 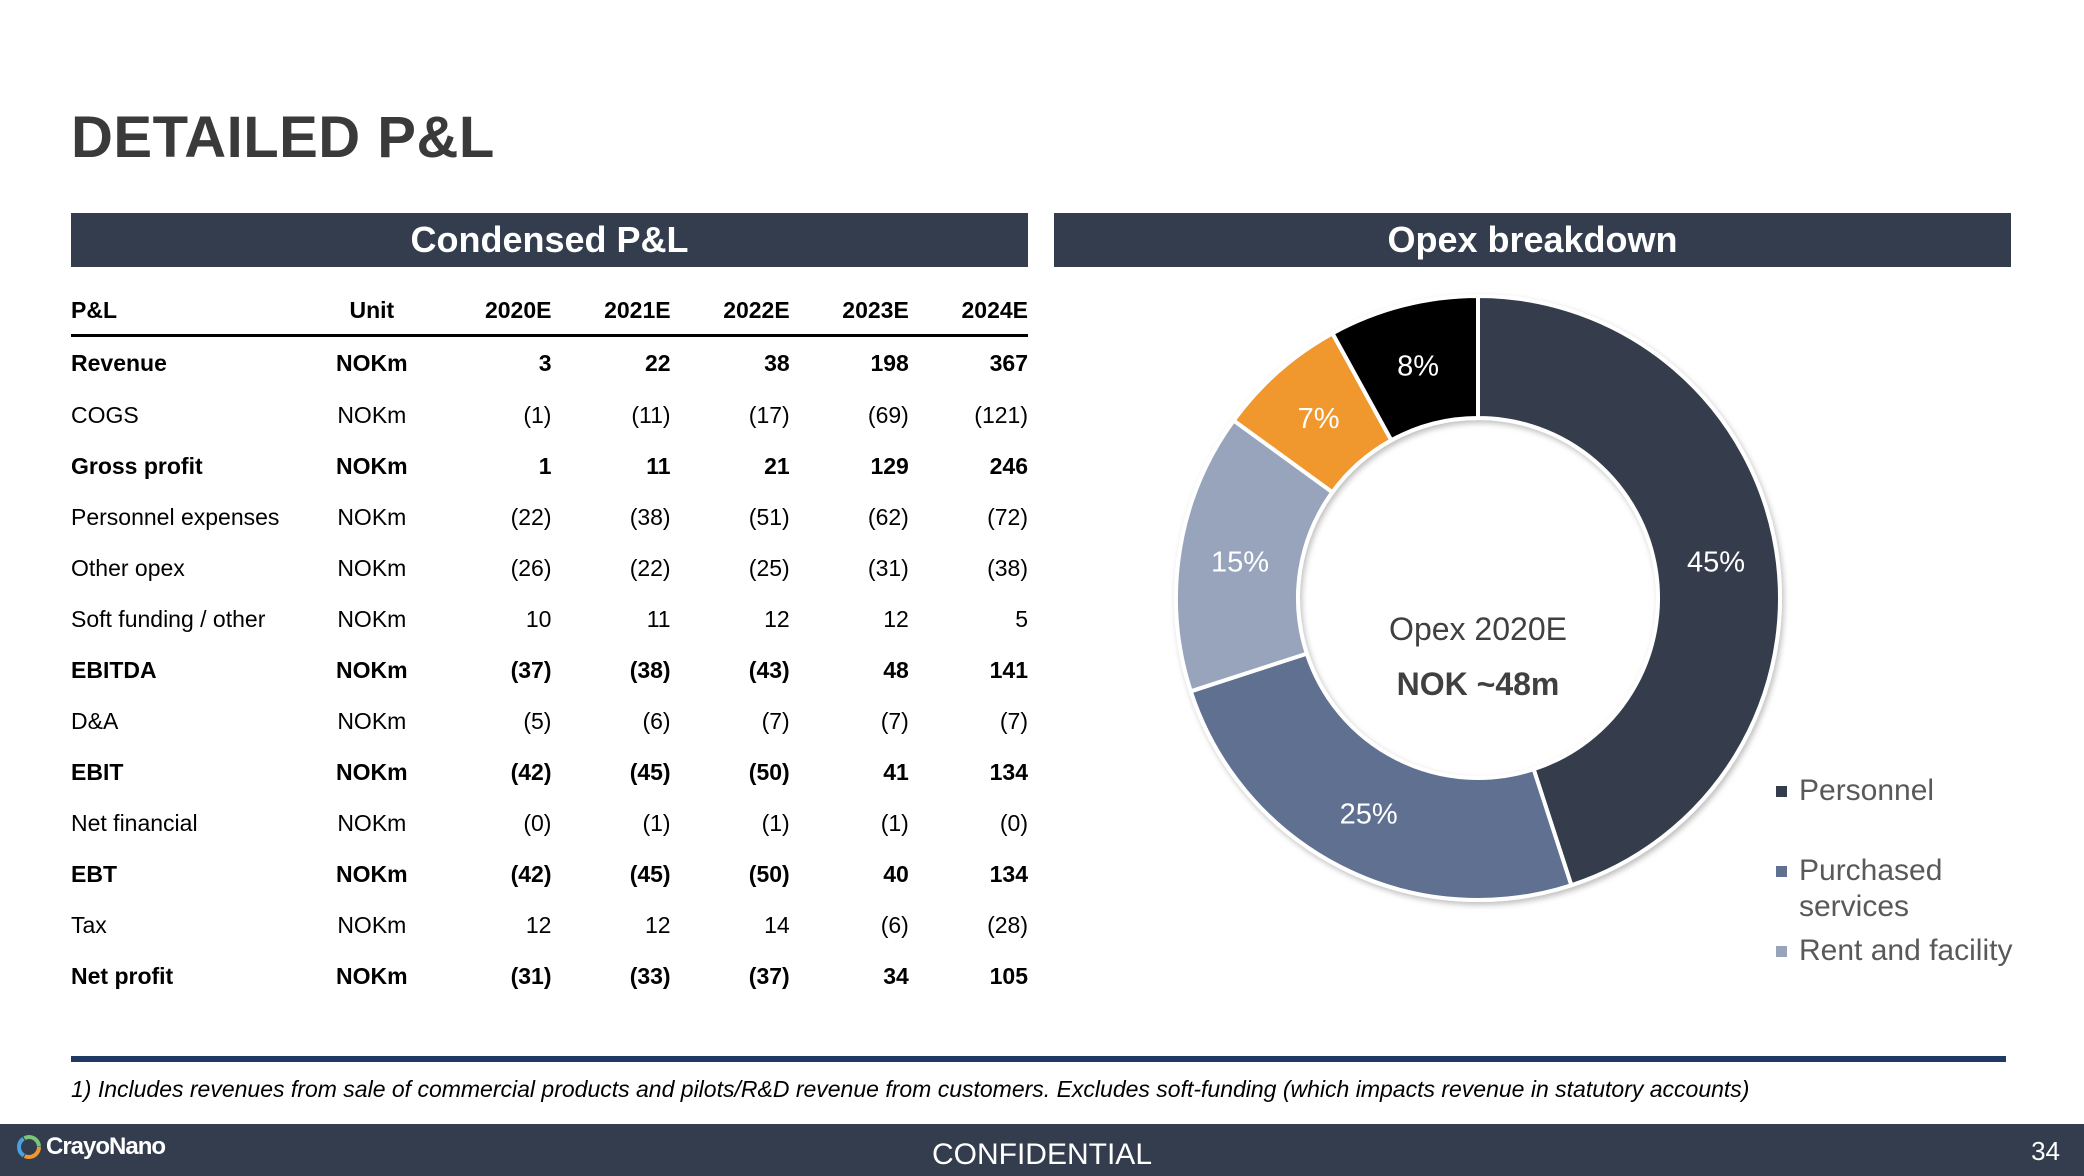 I want to click on condensed-pl-header: Condensed P&L, so click(x=549, y=240).